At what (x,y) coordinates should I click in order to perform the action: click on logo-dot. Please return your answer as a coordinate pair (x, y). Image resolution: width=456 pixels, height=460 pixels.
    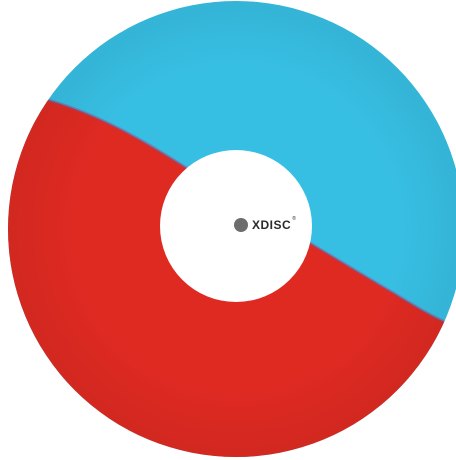
    Looking at the image, I should click on (241, 225).